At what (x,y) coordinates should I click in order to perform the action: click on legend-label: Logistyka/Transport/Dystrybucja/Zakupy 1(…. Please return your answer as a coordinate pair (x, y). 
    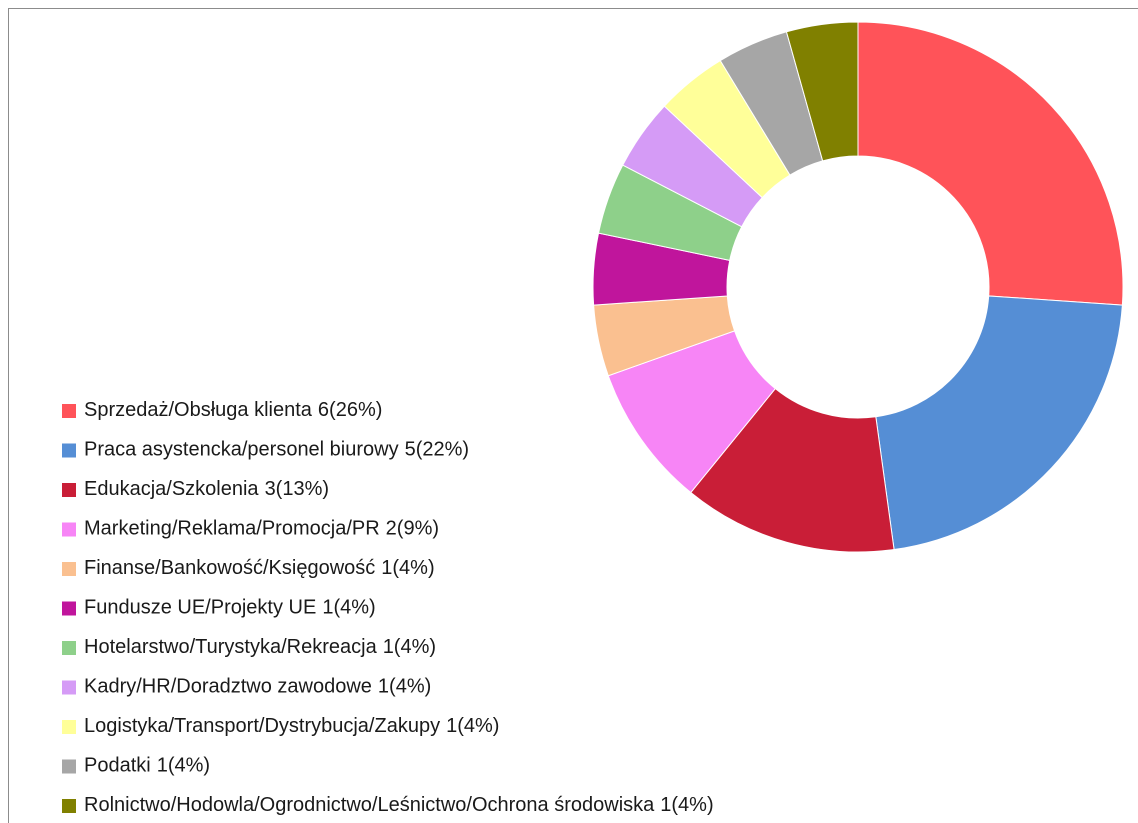
    Looking at the image, I should click on (291, 726).